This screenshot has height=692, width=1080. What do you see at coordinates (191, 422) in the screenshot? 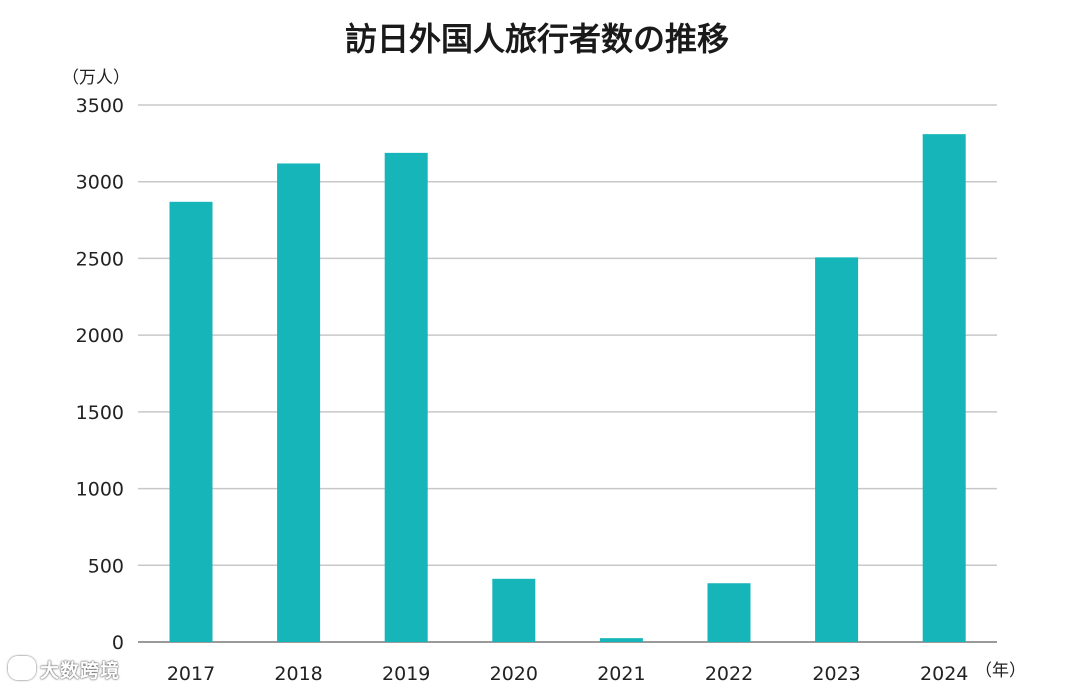
I see `bar-2017` at bounding box center [191, 422].